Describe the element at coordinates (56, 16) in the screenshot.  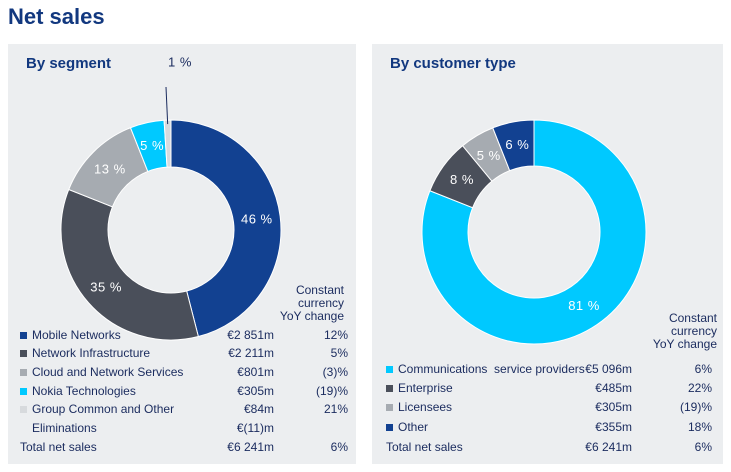
I see `page-title: Net sales` at that location.